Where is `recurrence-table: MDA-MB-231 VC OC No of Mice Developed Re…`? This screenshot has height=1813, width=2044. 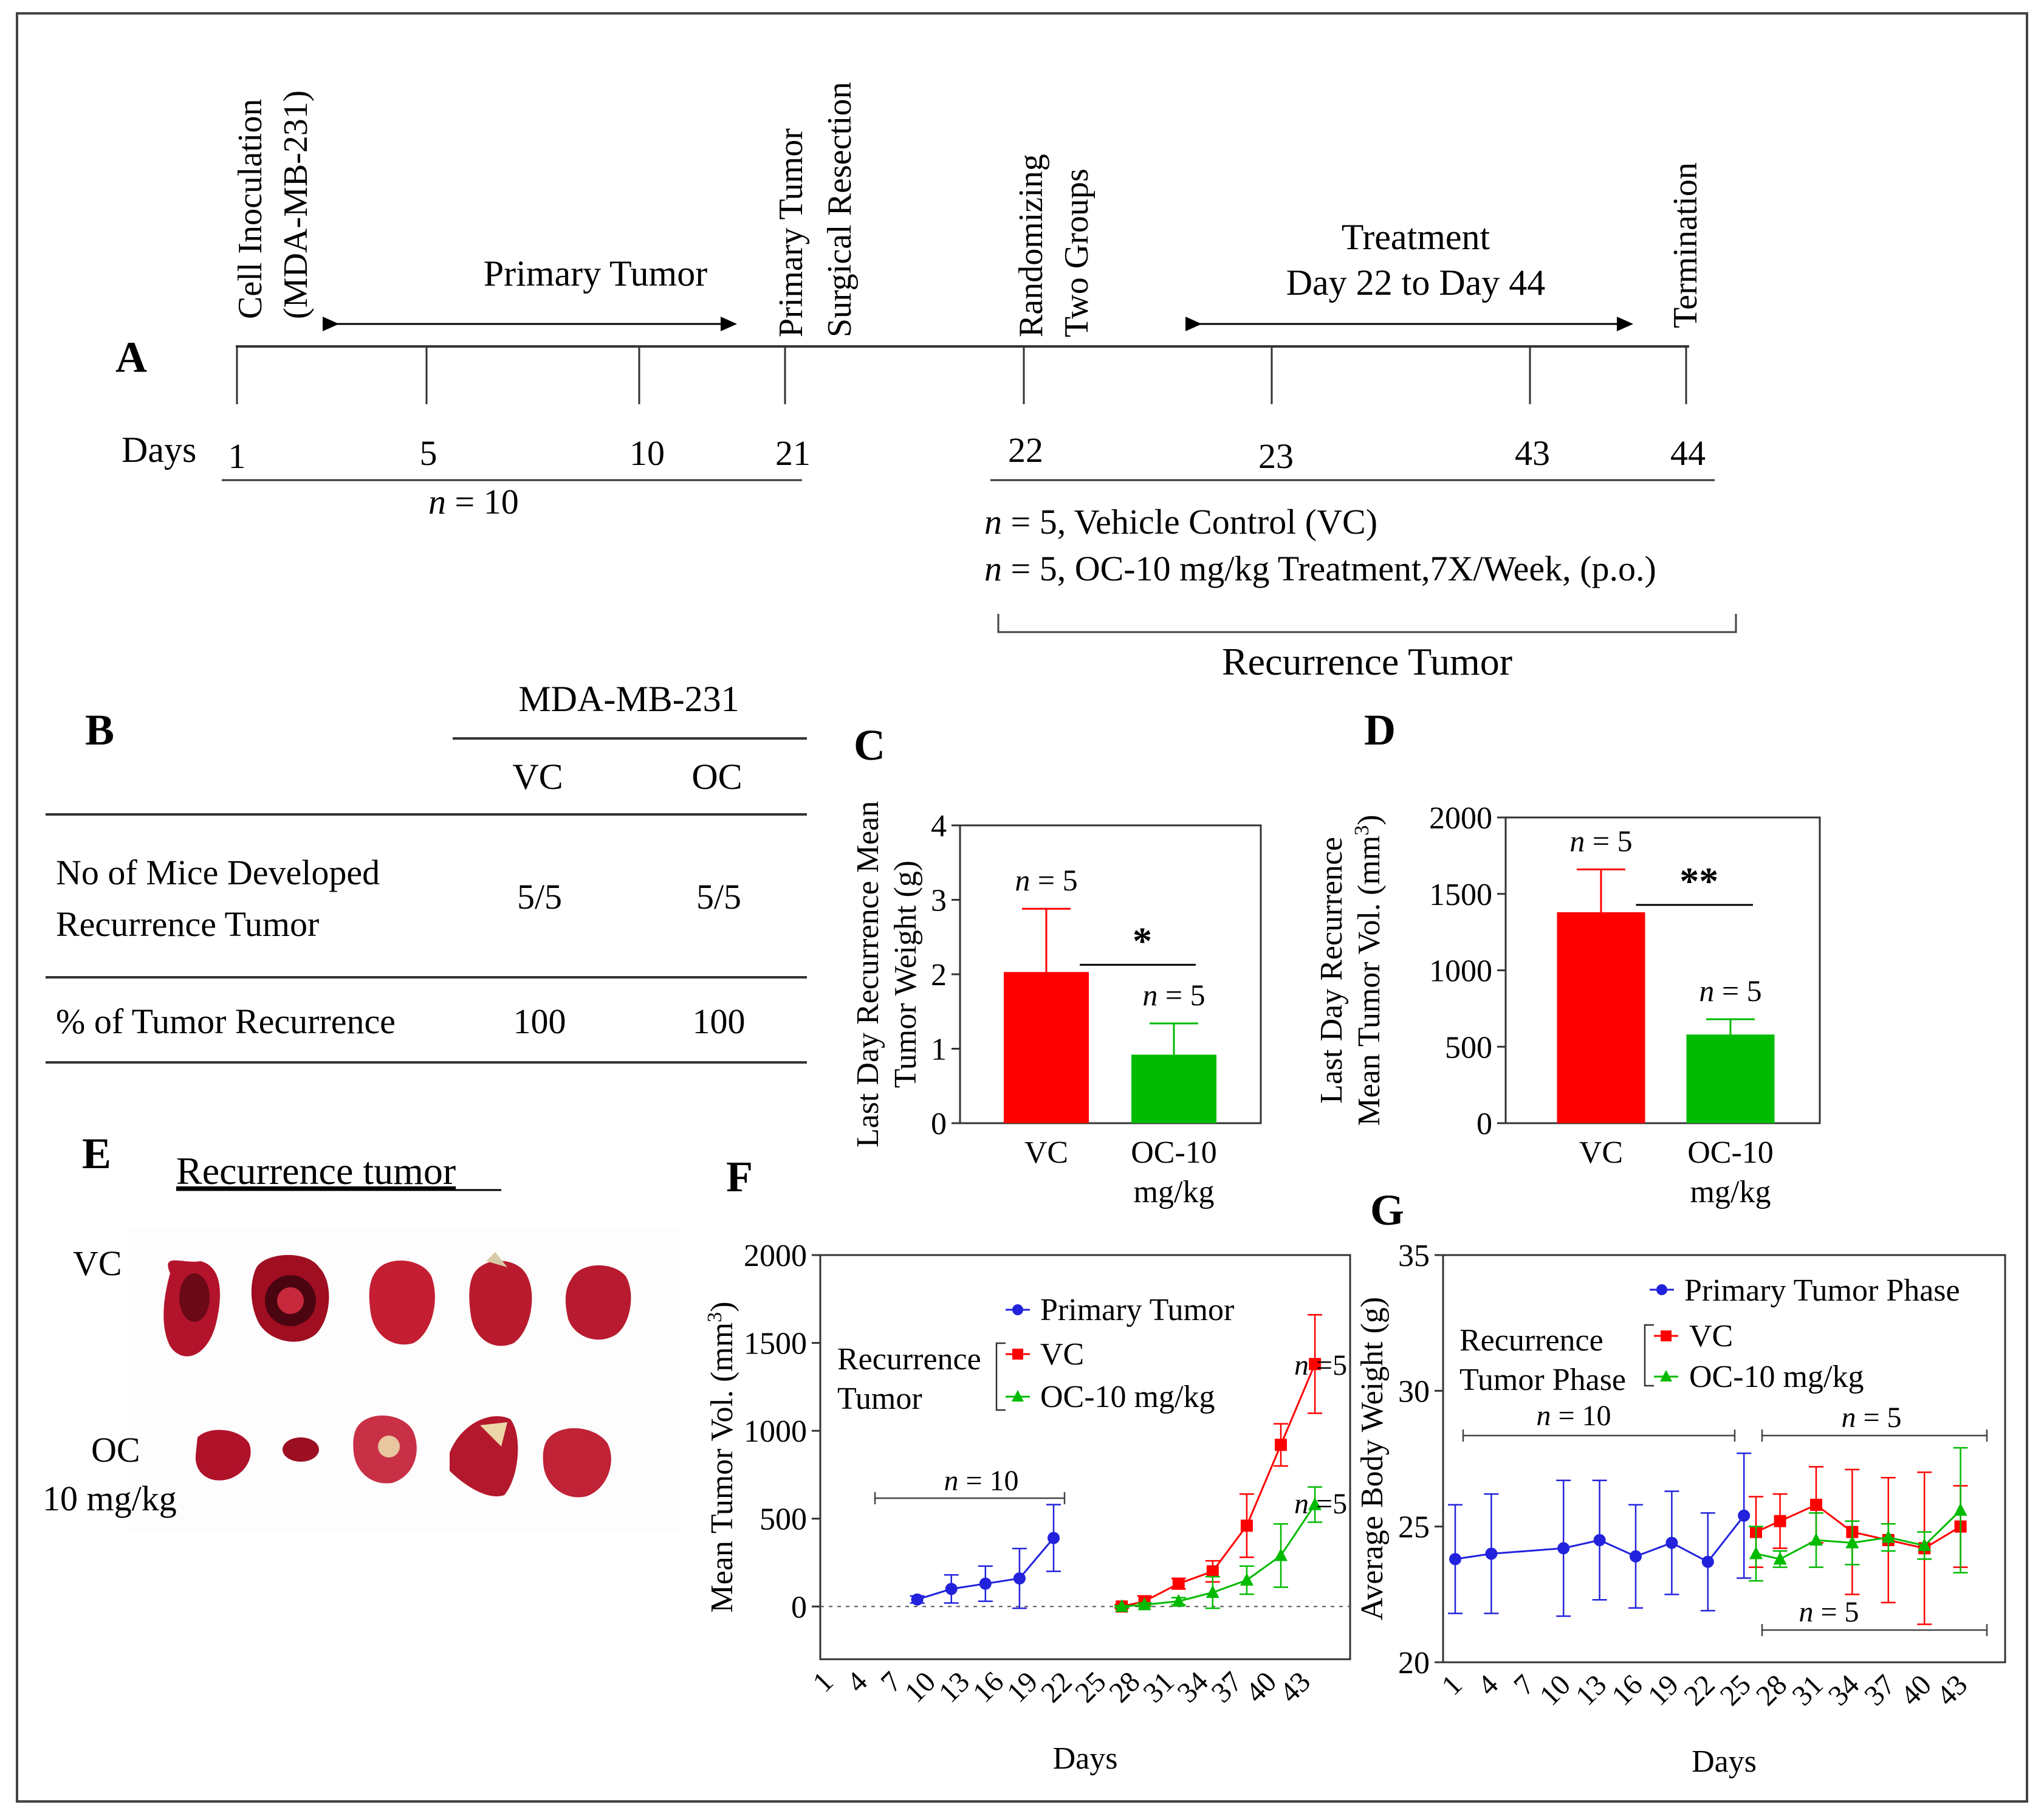 recurrence-table: MDA-MB-231 VC OC No of Mice Developed Re… is located at coordinates (426, 872).